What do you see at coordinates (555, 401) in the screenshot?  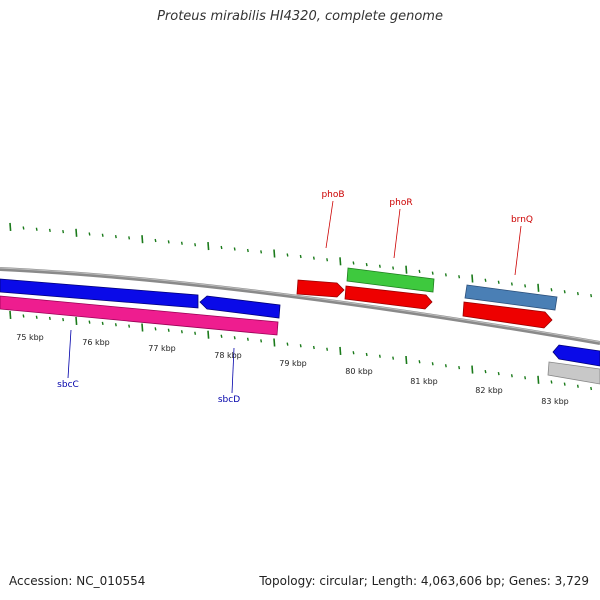 I see `scale-label-83: 83 kbp` at bounding box center [555, 401].